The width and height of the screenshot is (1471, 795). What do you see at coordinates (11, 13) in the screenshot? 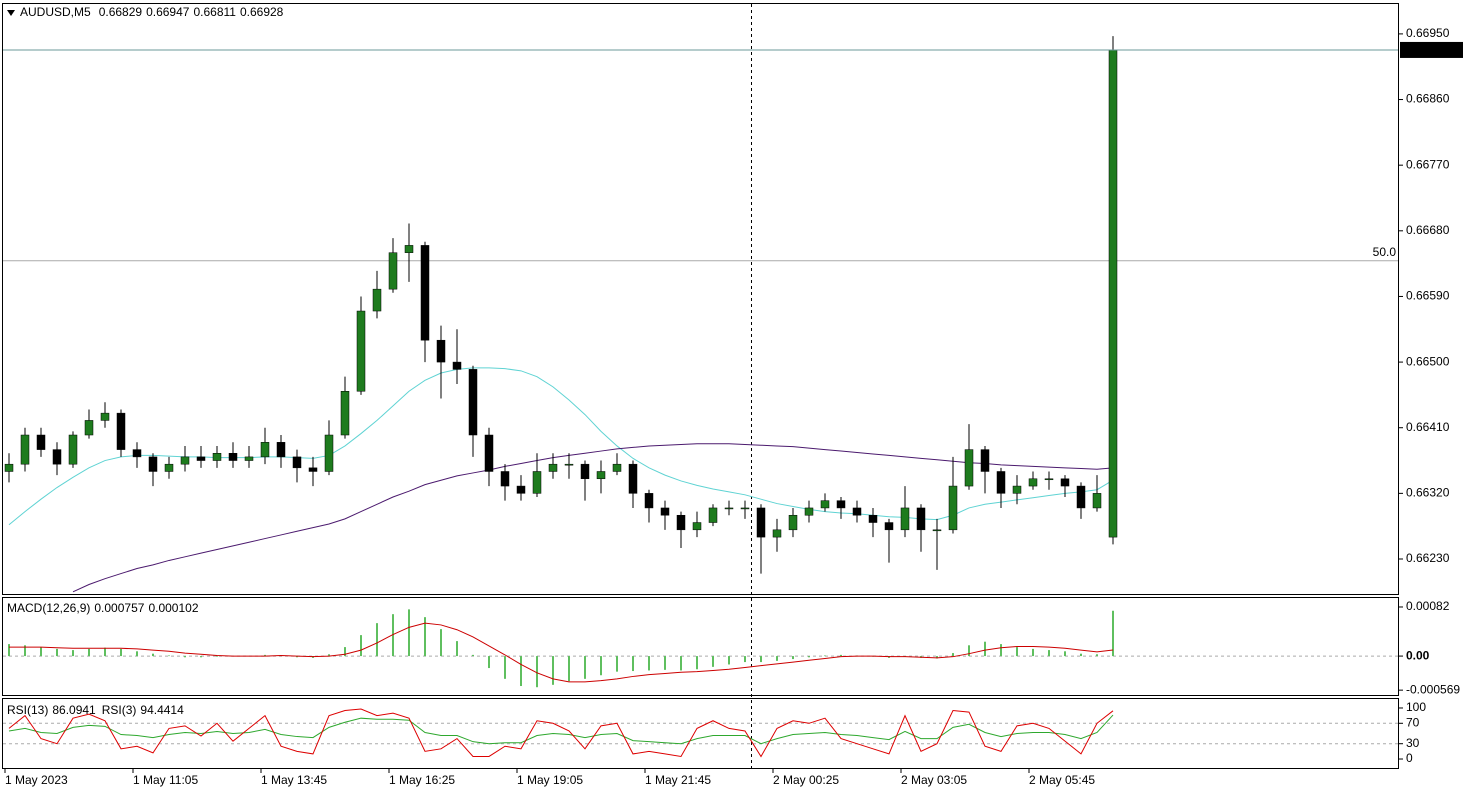
I see `menu-triangle` at bounding box center [11, 13].